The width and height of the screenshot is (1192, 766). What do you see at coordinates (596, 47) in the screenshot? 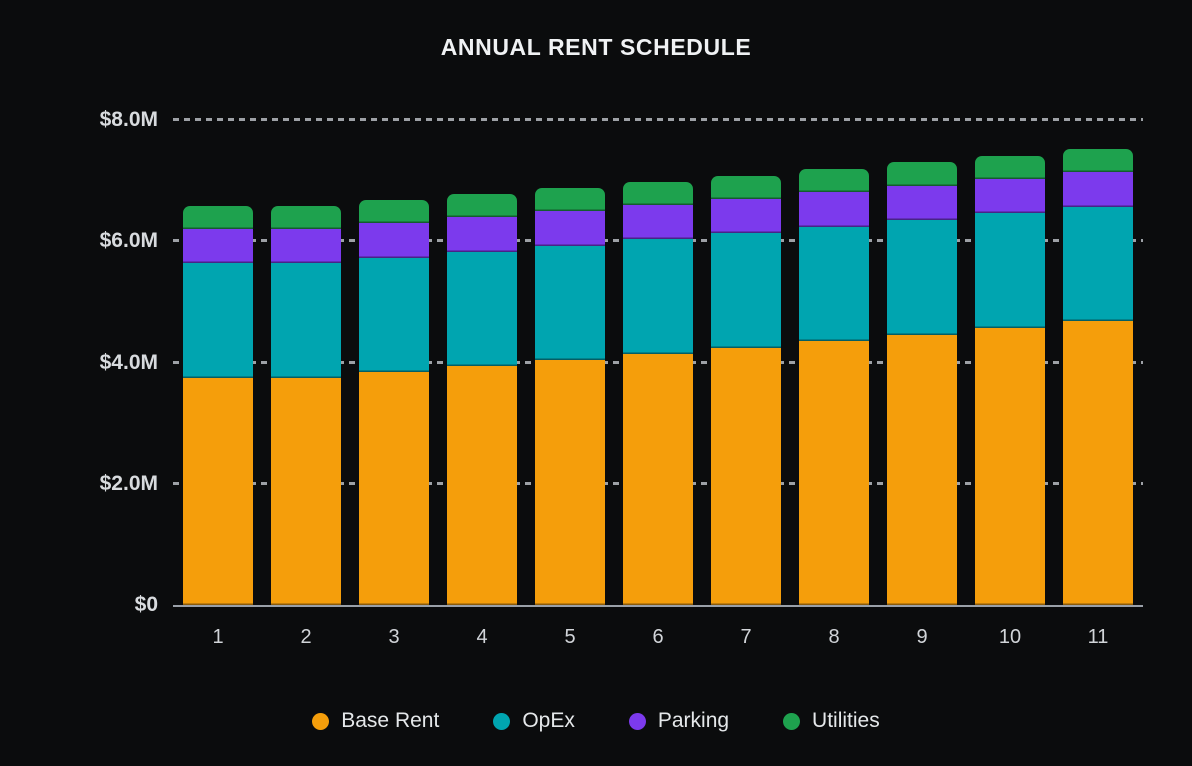
I see `chart-title: ANNUAL RENT SCHEDULE` at bounding box center [596, 47].